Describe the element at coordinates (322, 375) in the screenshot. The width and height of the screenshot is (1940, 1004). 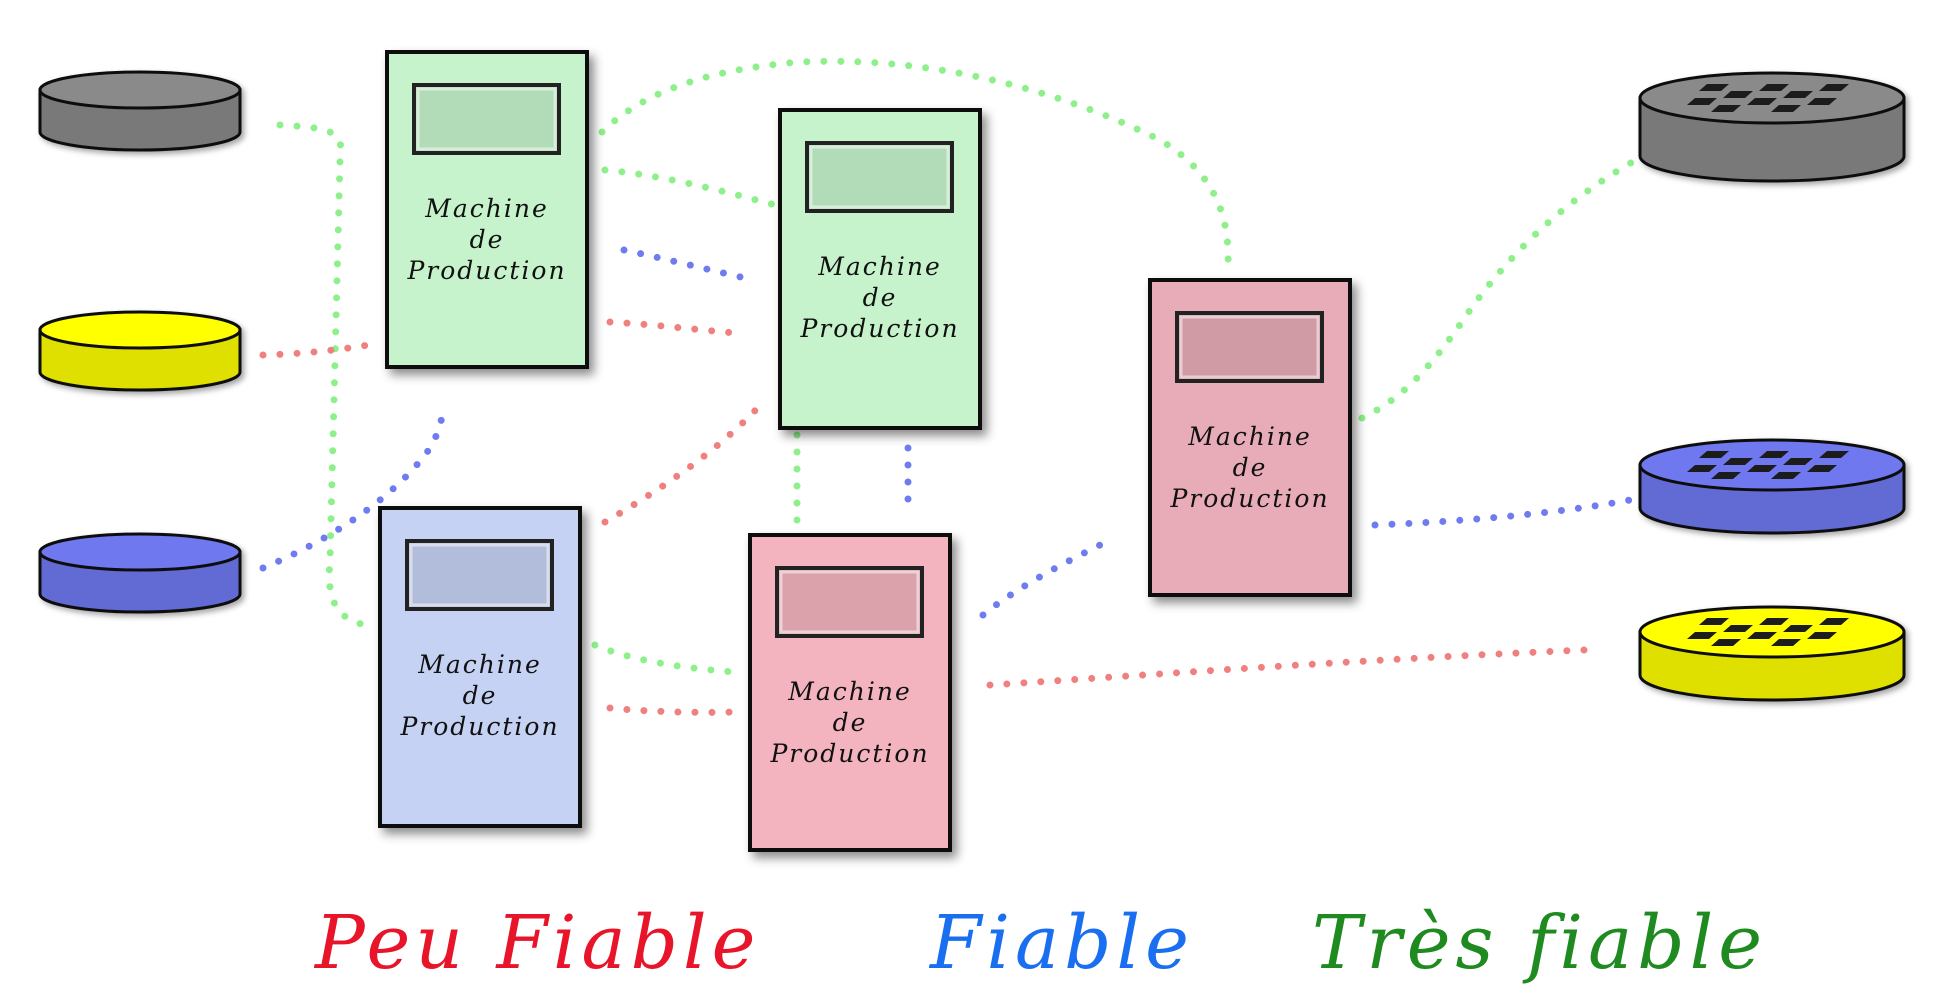
I see `link-green-gray-disk` at that location.